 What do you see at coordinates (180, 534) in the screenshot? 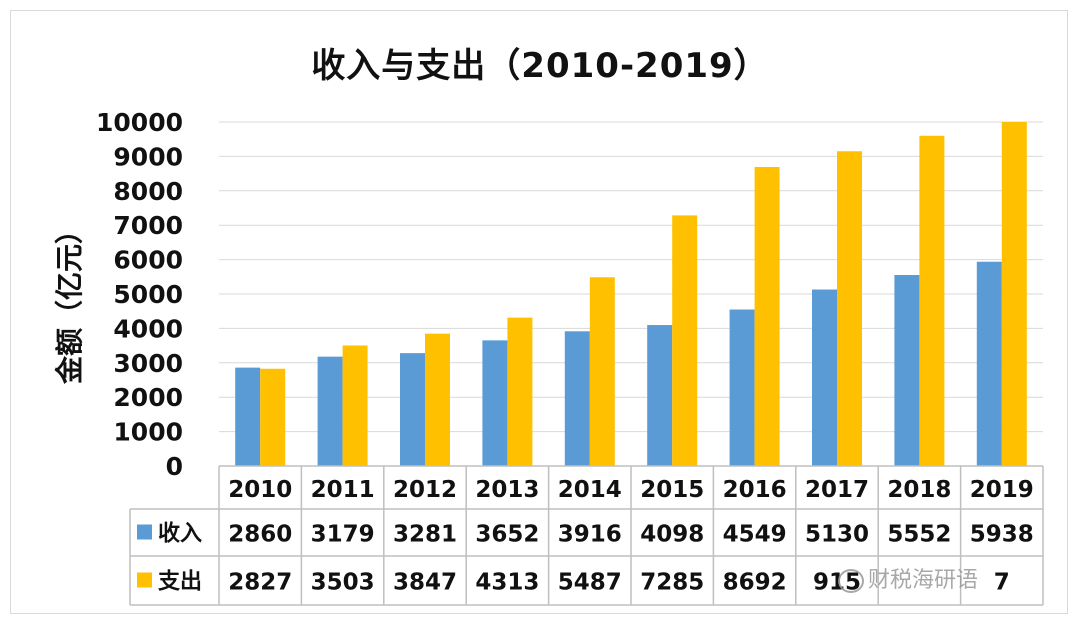
I see `legend-label: 收入` at bounding box center [180, 534].